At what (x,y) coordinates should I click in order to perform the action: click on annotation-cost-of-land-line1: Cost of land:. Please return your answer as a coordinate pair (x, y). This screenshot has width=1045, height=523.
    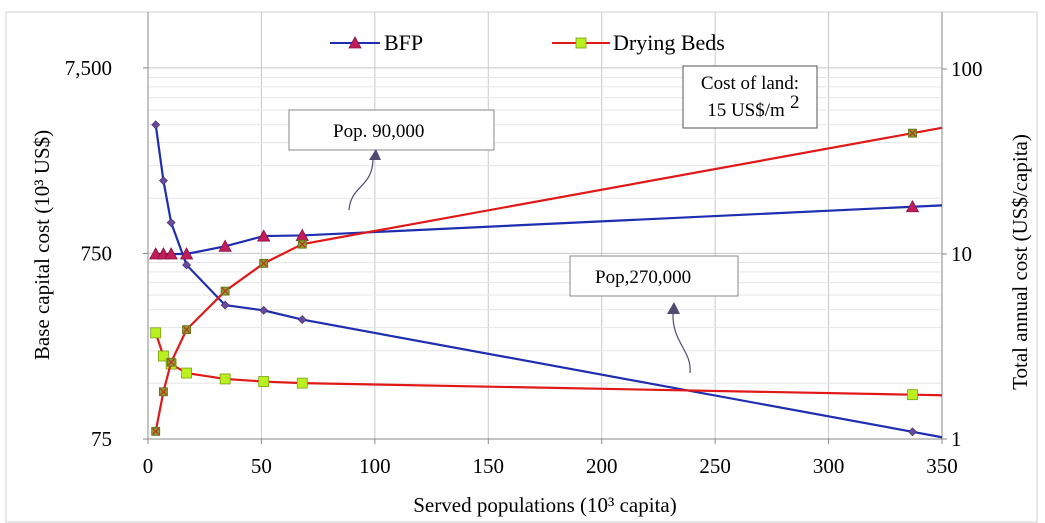
    Looking at the image, I should click on (750, 83).